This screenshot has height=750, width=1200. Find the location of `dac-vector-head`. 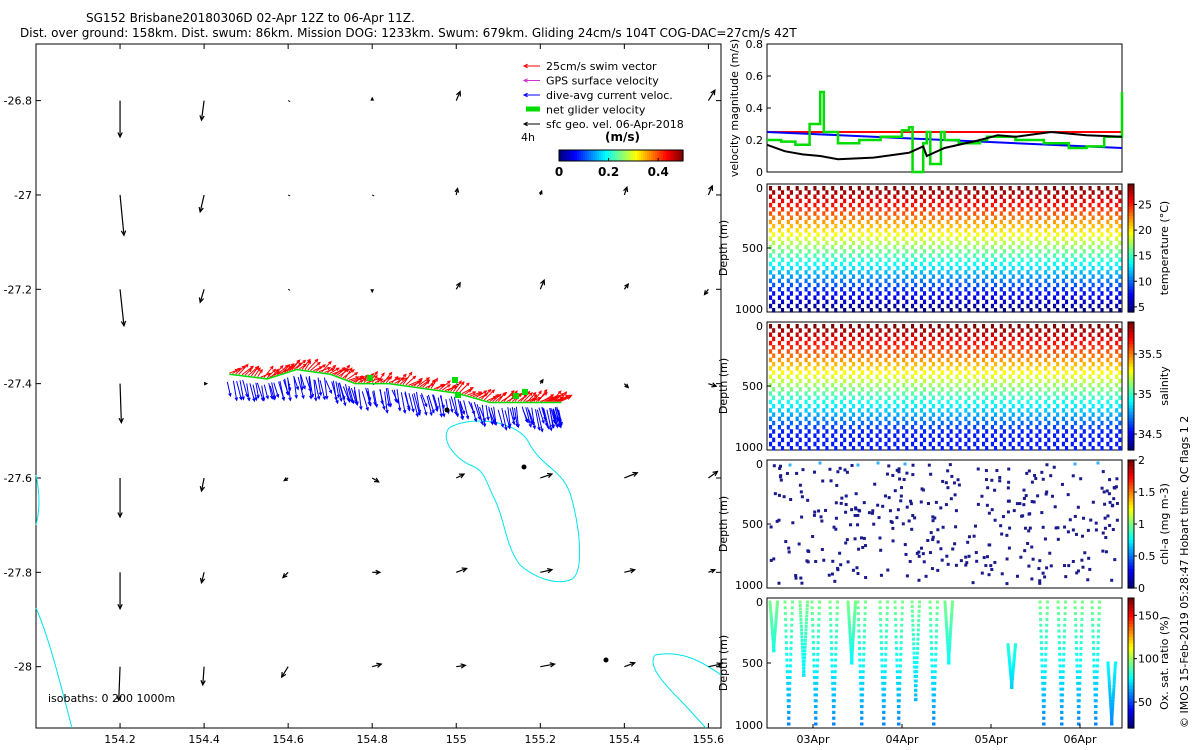

dac-vector-head is located at coordinates (548, 427).